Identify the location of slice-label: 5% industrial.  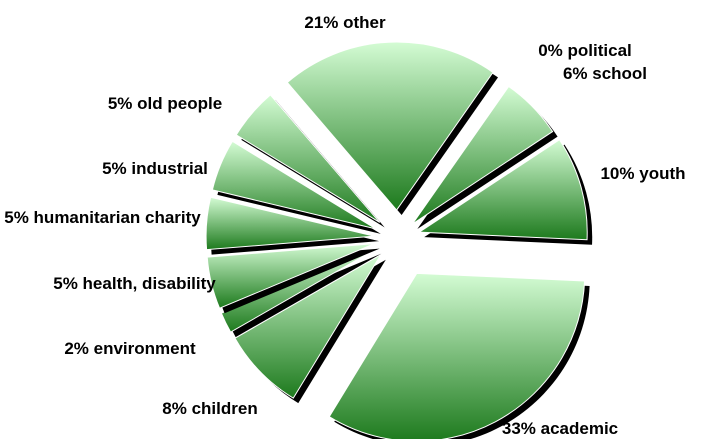
(155, 169).